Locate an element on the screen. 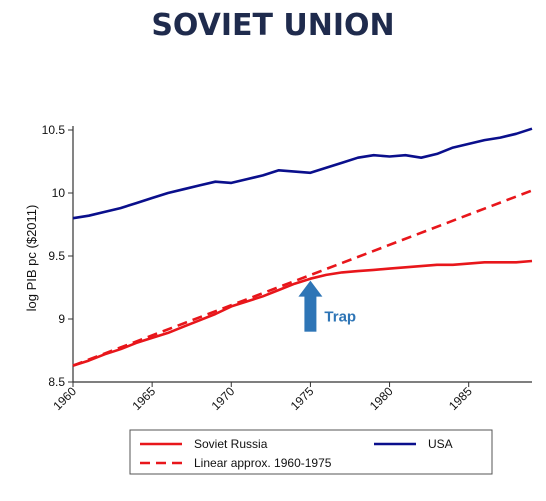 The image size is (546, 501). annotation-trap: Trap is located at coordinates (340, 317).